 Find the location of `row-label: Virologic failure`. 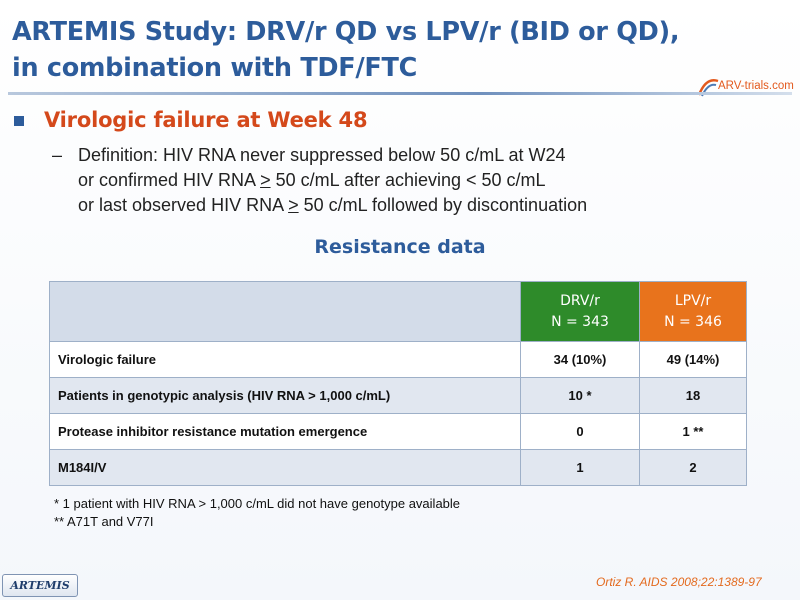

row-label: Virologic failure is located at coordinates (285, 359).